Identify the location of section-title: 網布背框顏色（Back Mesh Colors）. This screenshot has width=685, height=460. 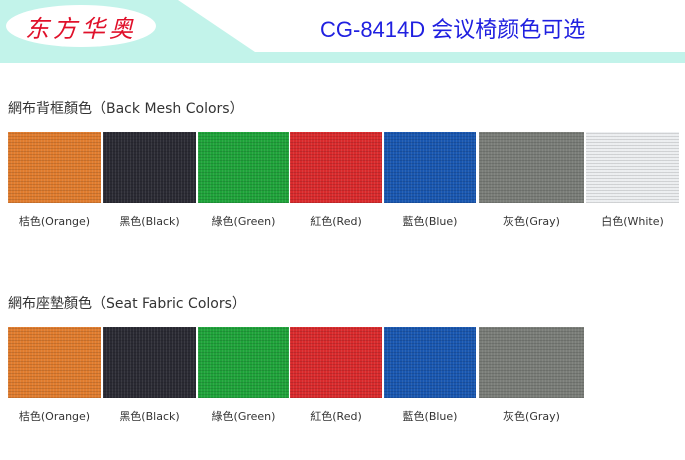
(126, 109).